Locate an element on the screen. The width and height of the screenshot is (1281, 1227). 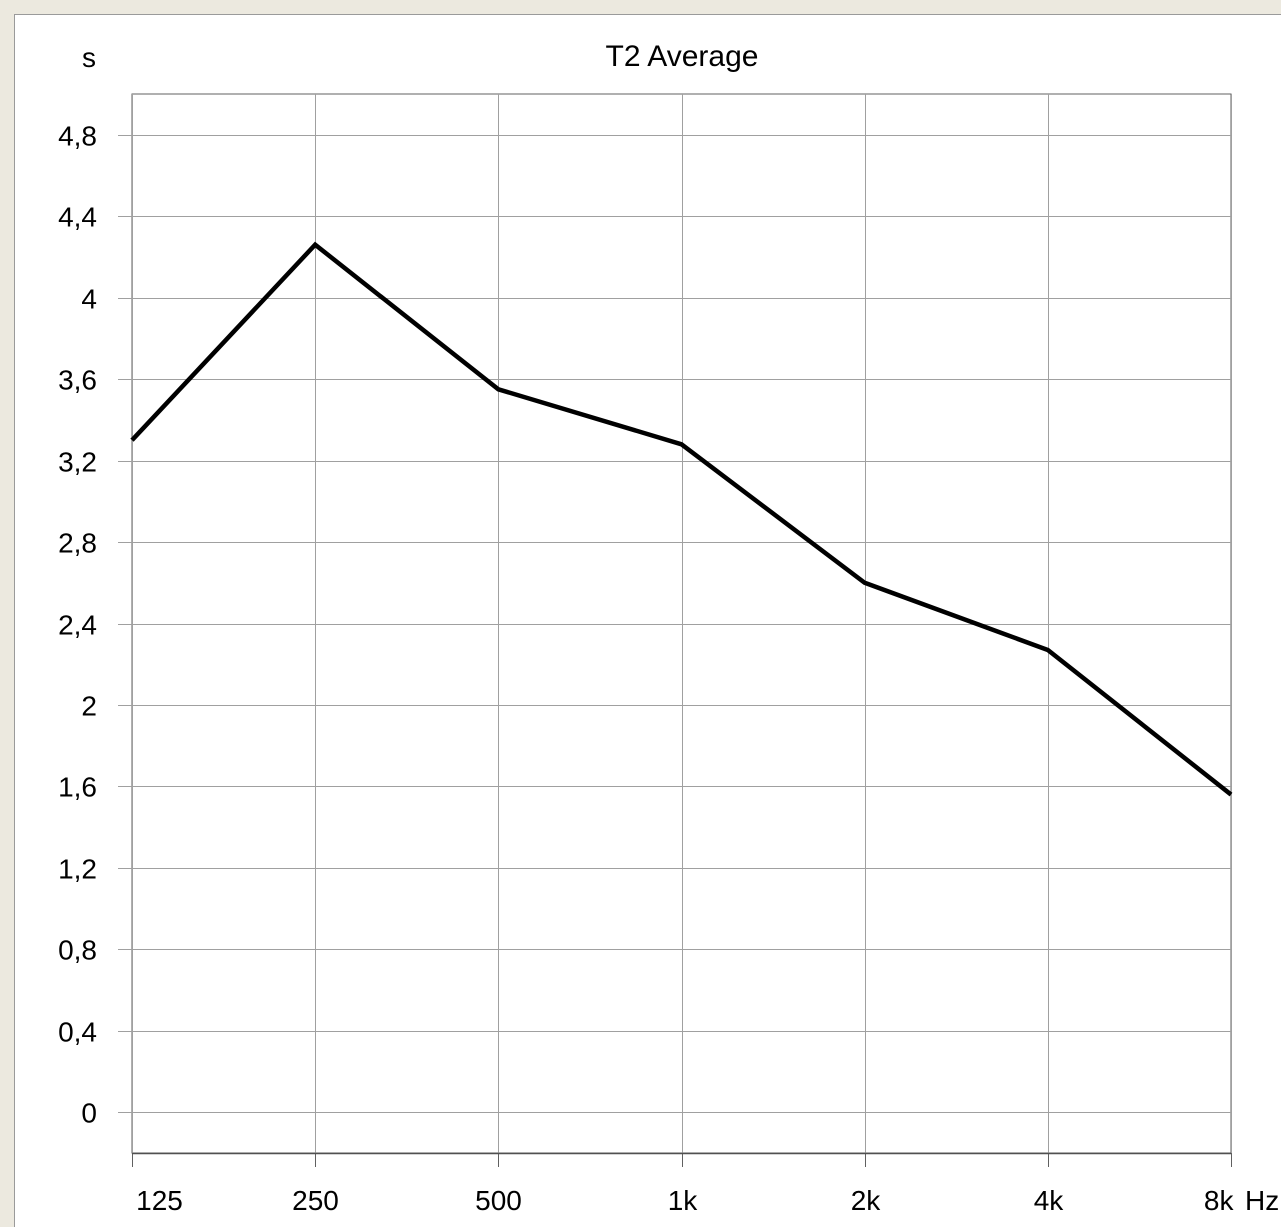
y-tick-label: 4,8 is located at coordinates (77, 136).